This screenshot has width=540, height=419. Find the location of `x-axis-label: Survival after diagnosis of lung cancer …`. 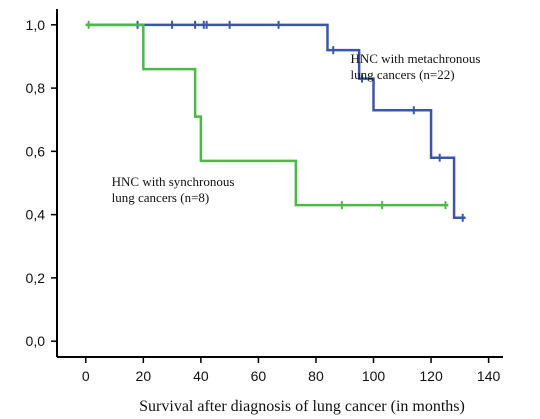

x-axis-label: Survival after diagnosis of lung cancer … is located at coordinates (302, 406).